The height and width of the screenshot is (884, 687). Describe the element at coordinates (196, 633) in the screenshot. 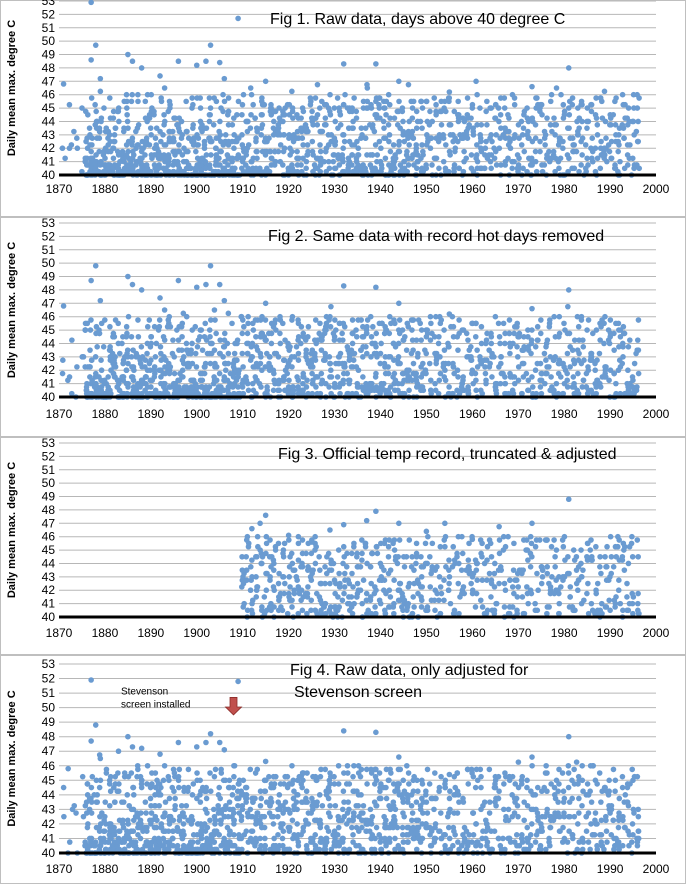

I see `x-tick-label: 1900` at that location.